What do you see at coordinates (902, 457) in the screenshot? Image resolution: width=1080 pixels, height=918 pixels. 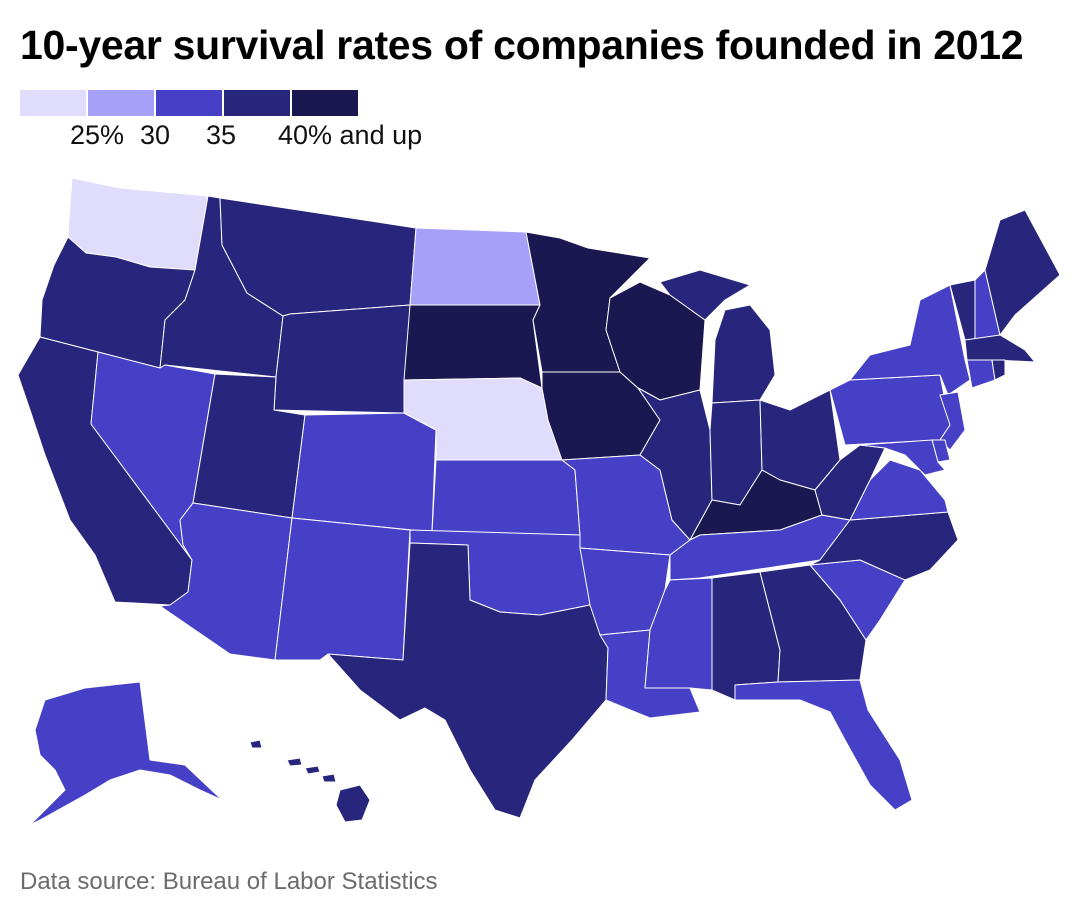 I see `state-MD` at bounding box center [902, 457].